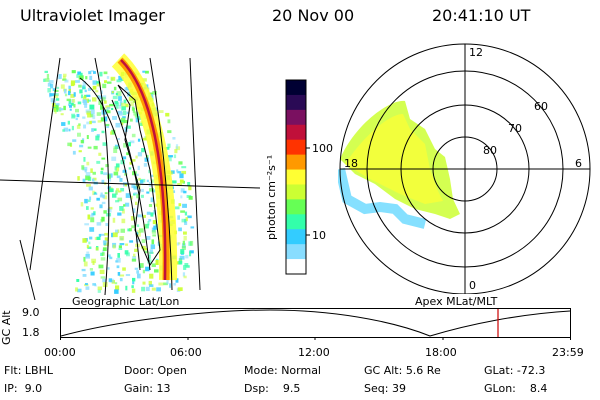  I want to click on status-glon: GLon: 8.4, so click(516, 388).